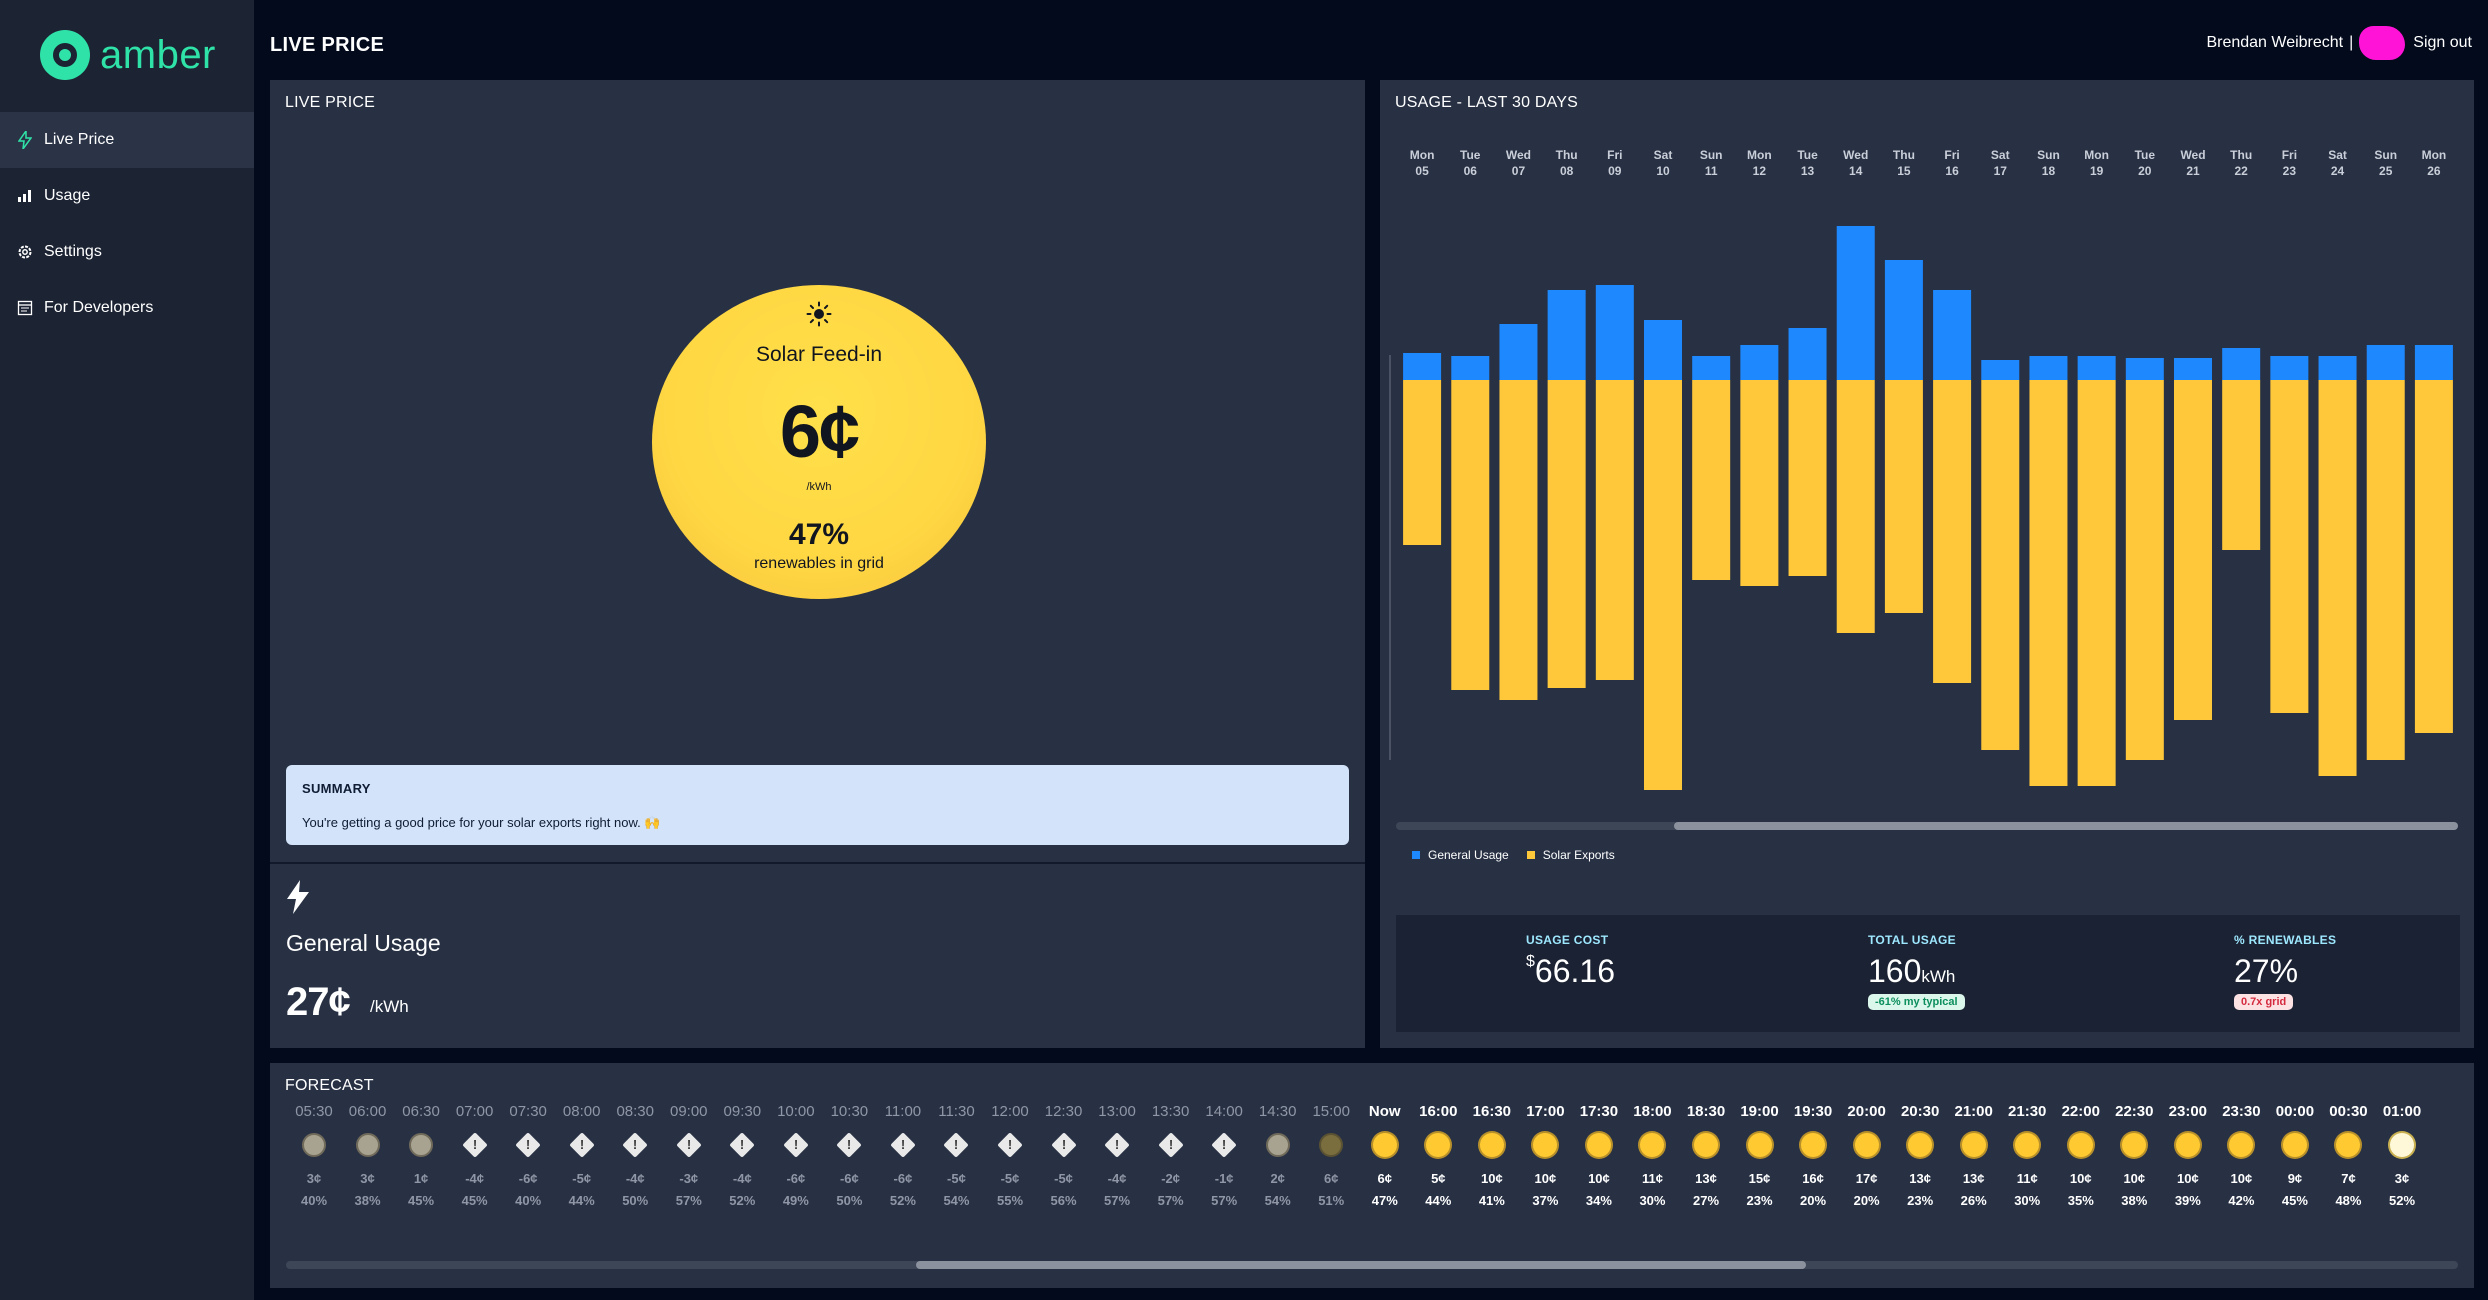 The image size is (2488, 1300). Describe the element at coordinates (2295, 1155) in the screenshot. I see `forecast-item: 00:00 9¢ 45%` at that location.